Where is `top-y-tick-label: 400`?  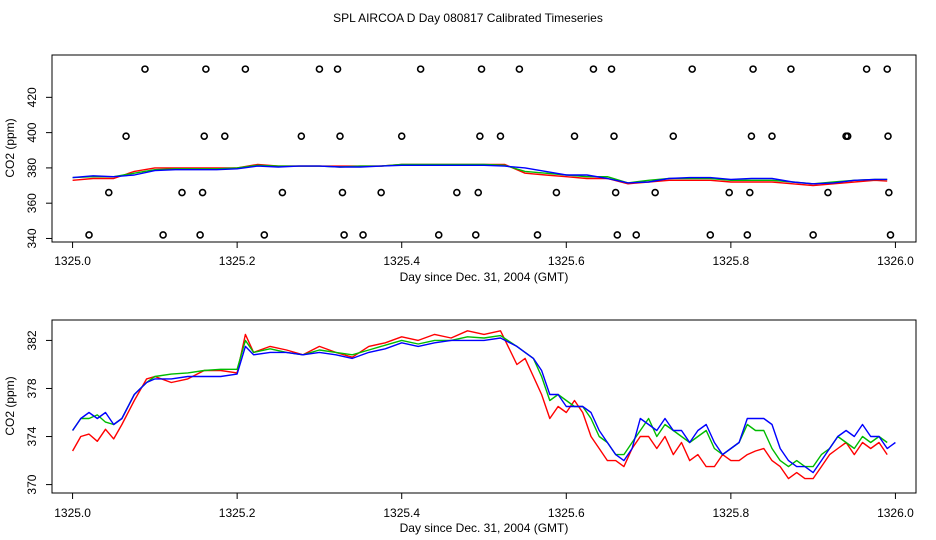
top-y-tick-label: 400 is located at coordinates (32, 132).